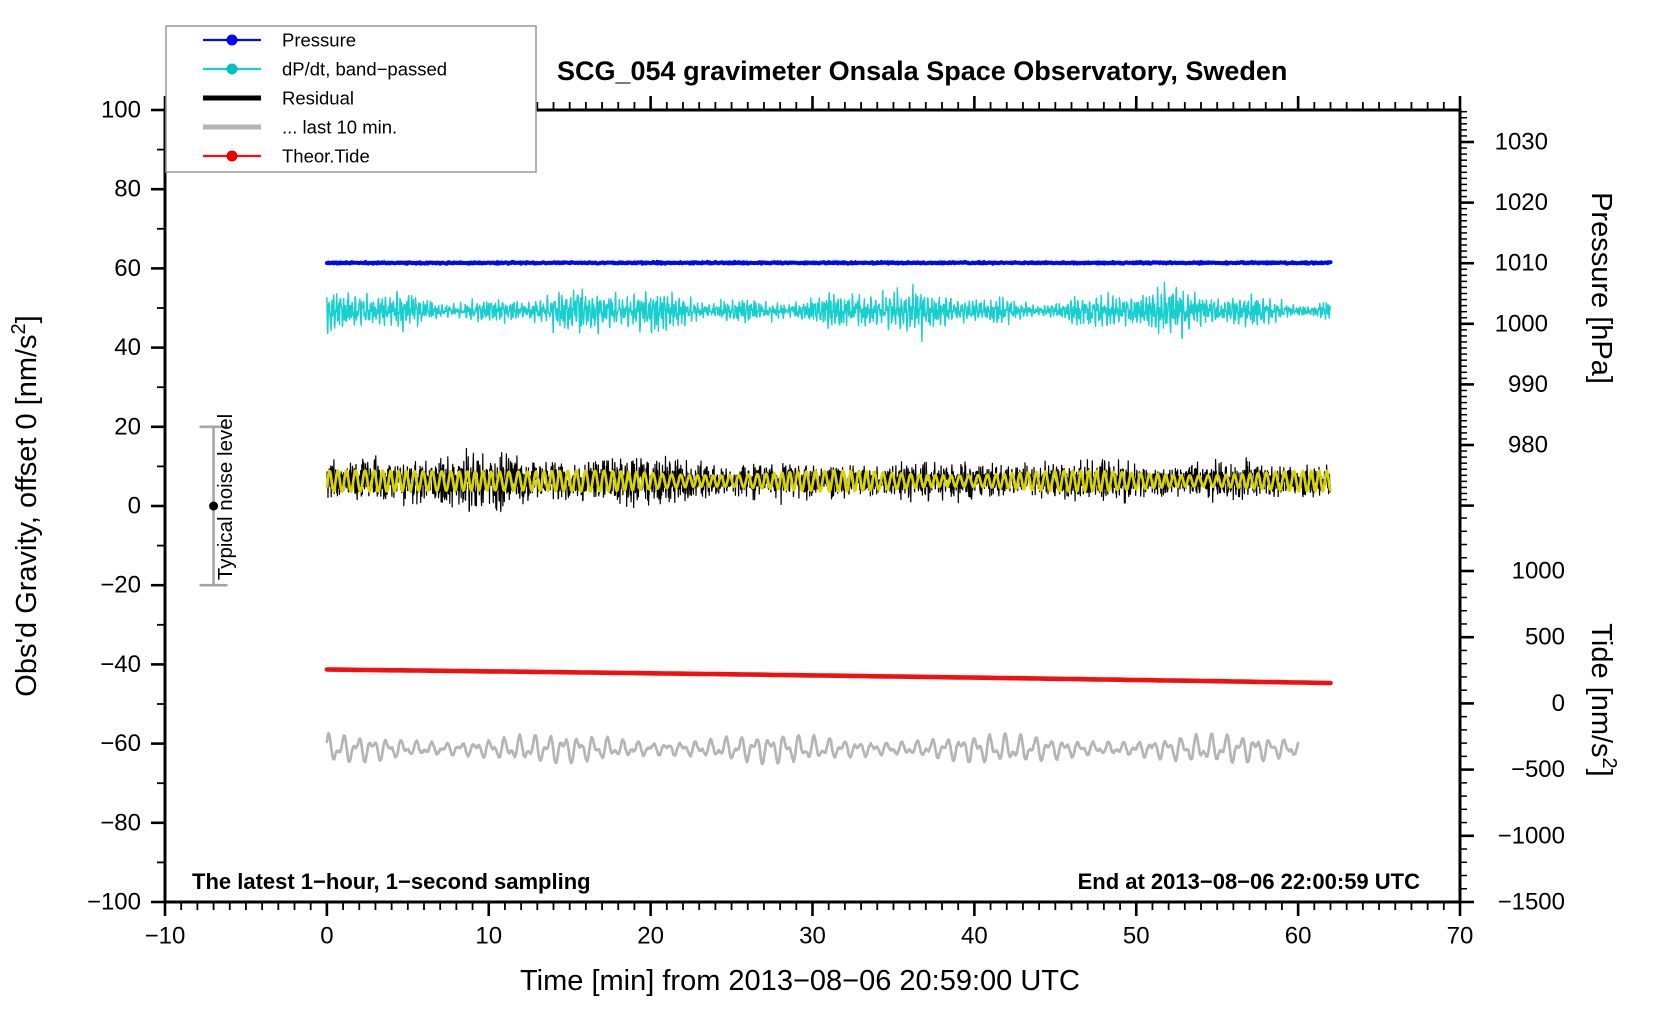  I want to click on pressure-tick-label: 1010, so click(1521, 263).